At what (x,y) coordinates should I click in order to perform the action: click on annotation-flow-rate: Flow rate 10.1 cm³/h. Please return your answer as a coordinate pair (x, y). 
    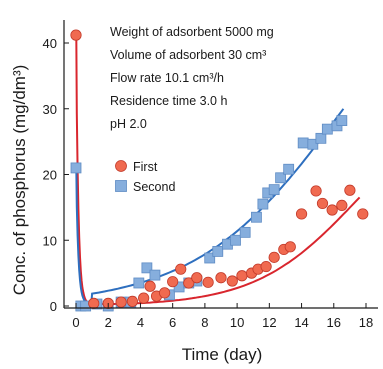
    Looking at the image, I should click on (167, 78).